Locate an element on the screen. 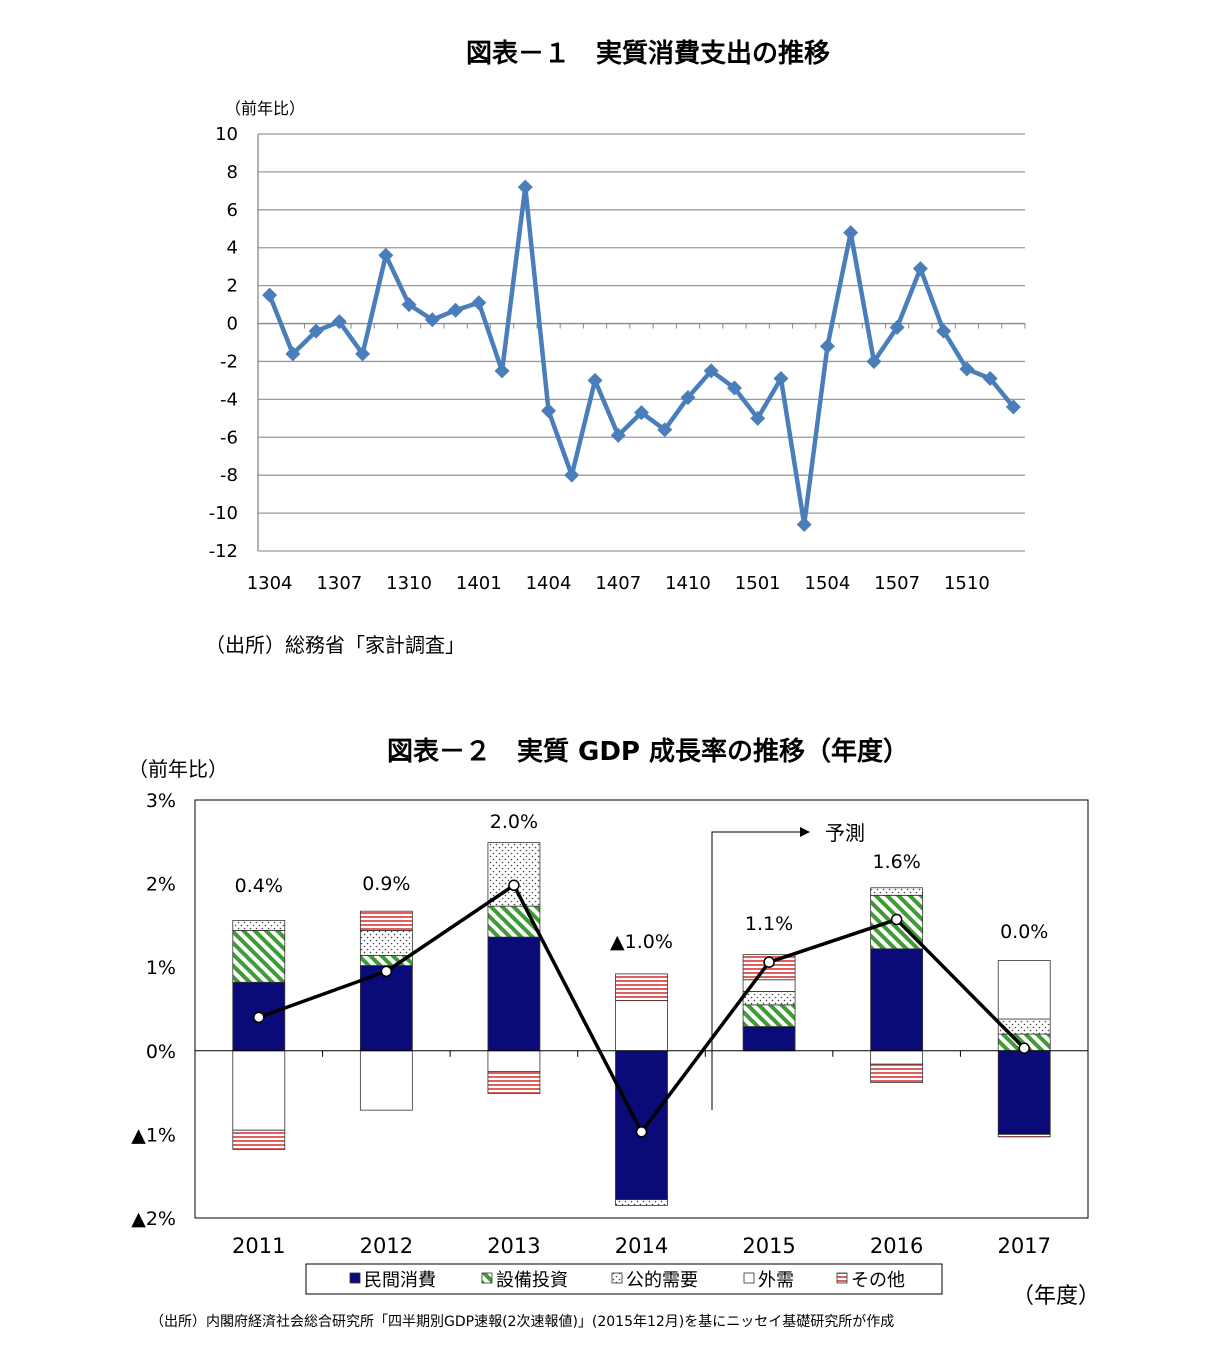 The width and height of the screenshot is (1232, 1369). y-tick-label: 10 is located at coordinates (226, 134).